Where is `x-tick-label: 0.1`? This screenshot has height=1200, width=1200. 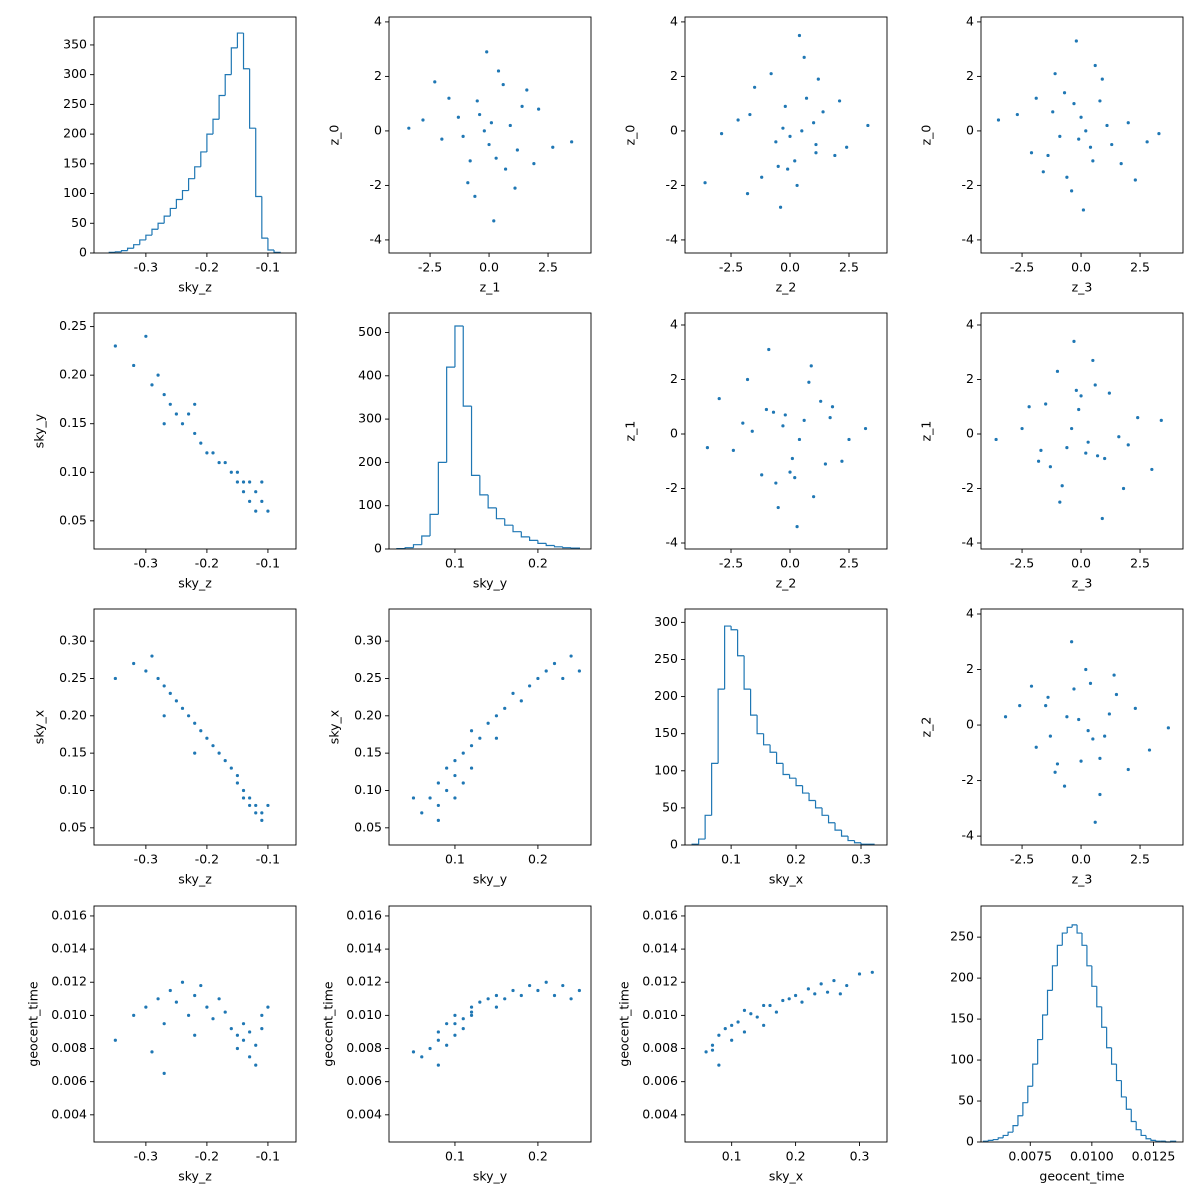 x-tick-label: 0.1 is located at coordinates (732, 1156).